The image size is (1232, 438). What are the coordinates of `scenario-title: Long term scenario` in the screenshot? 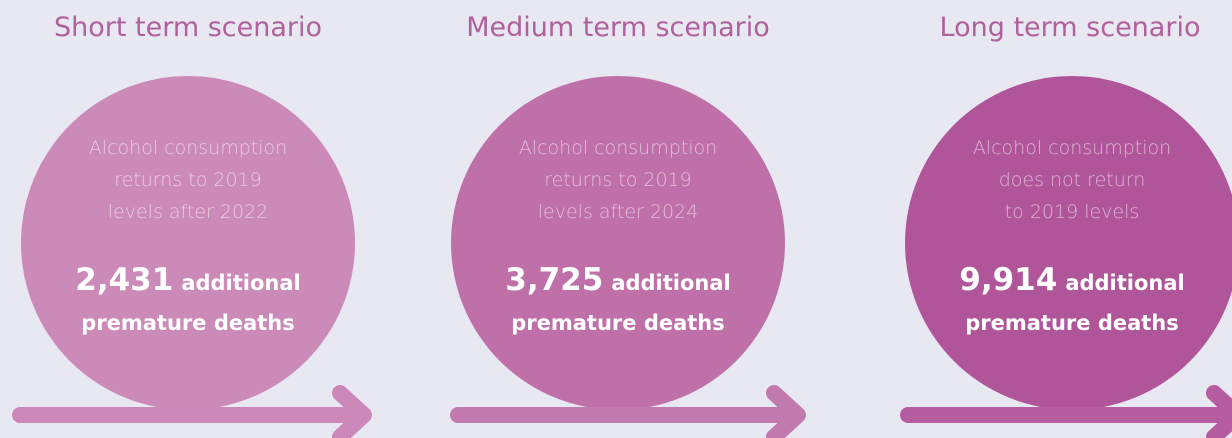 It's located at (1070, 27).